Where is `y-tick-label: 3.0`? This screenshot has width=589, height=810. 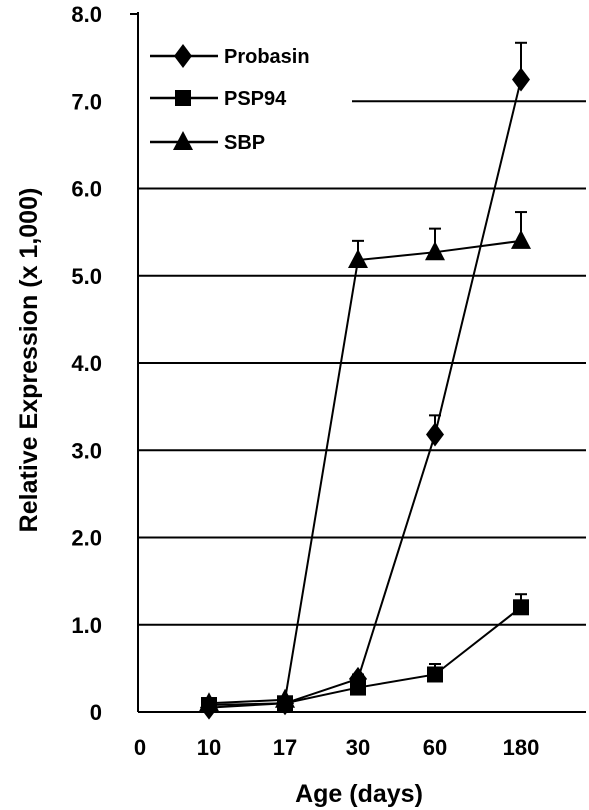
y-tick-label: 3.0 is located at coordinates (86, 450).